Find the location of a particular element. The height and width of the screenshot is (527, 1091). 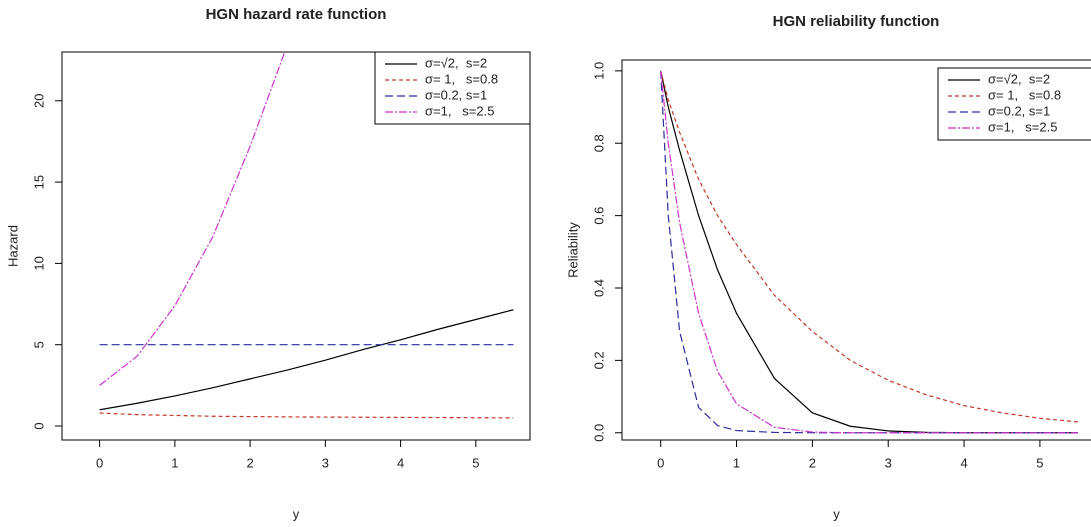

y-tick-label: 0.0 is located at coordinates (598, 433).